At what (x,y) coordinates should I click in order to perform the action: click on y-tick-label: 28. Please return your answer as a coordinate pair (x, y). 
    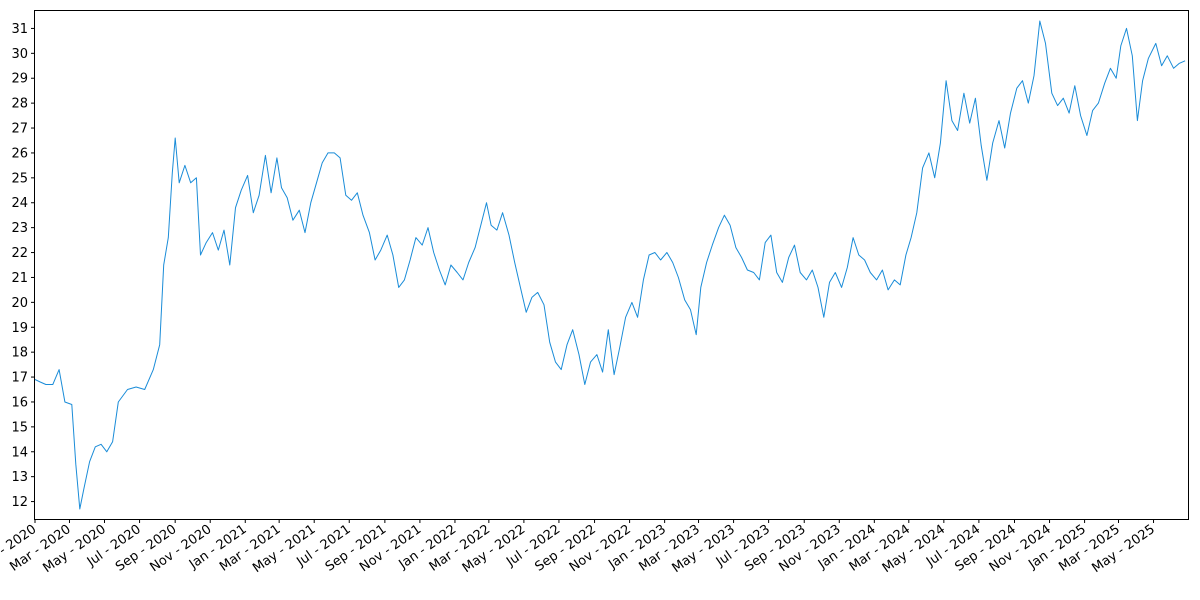
    Looking at the image, I should click on (19, 104).